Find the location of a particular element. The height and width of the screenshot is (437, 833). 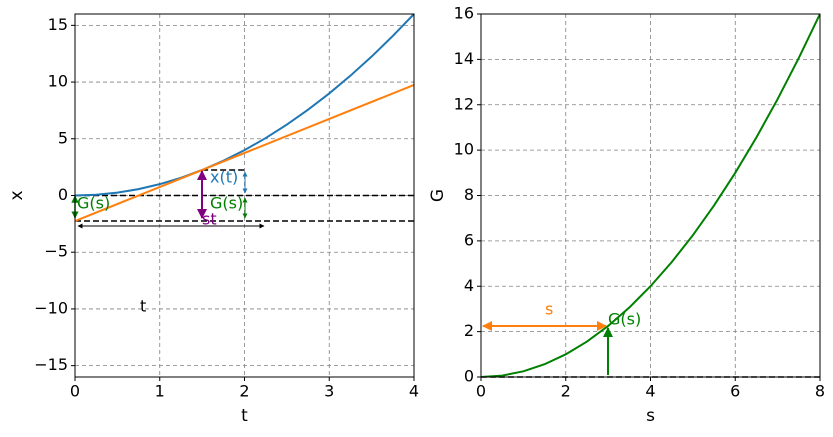

y-tick-label: 8 is located at coordinates (469, 194).